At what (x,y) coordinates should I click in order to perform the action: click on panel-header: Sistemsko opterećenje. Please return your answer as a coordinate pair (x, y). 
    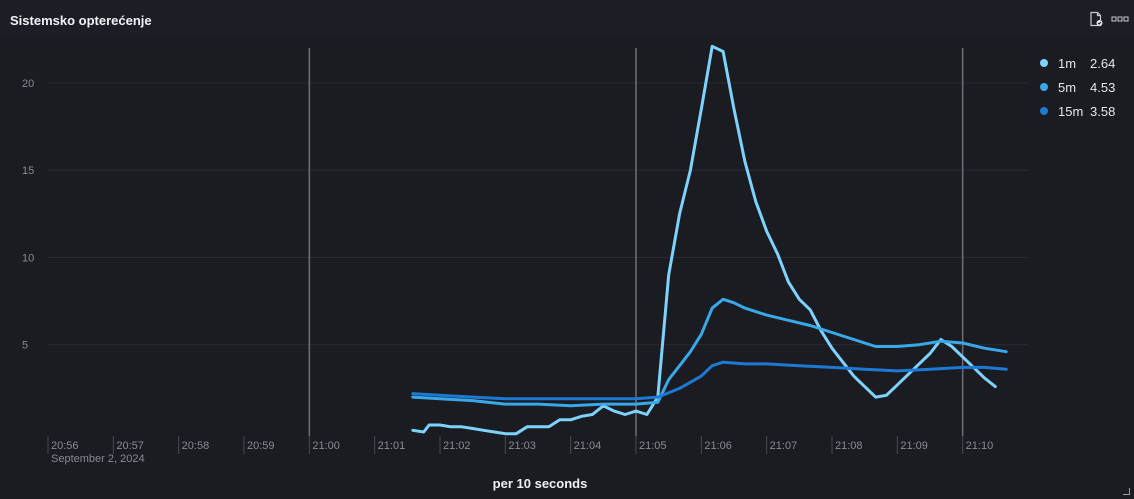
    Looking at the image, I should click on (567, 18).